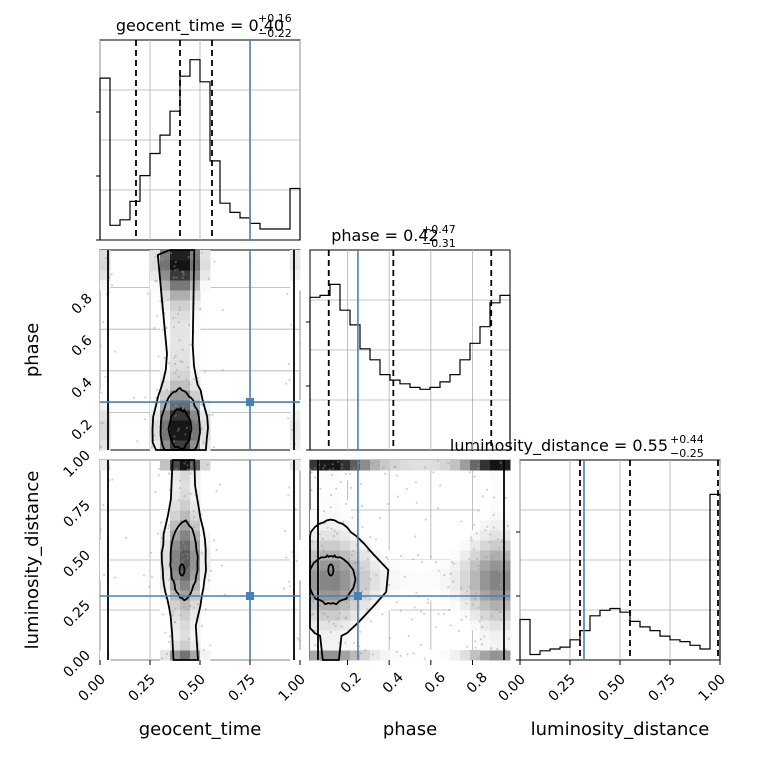 This screenshot has width=760, height=760. Describe the element at coordinates (91, 688) in the screenshot. I see `x-tick-geocent_time: 0.00` at that location.